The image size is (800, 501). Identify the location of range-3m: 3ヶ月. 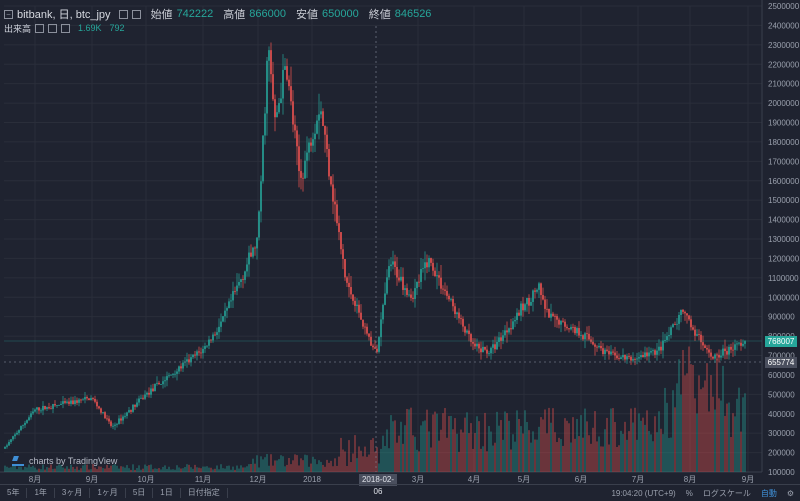
(73, 493).